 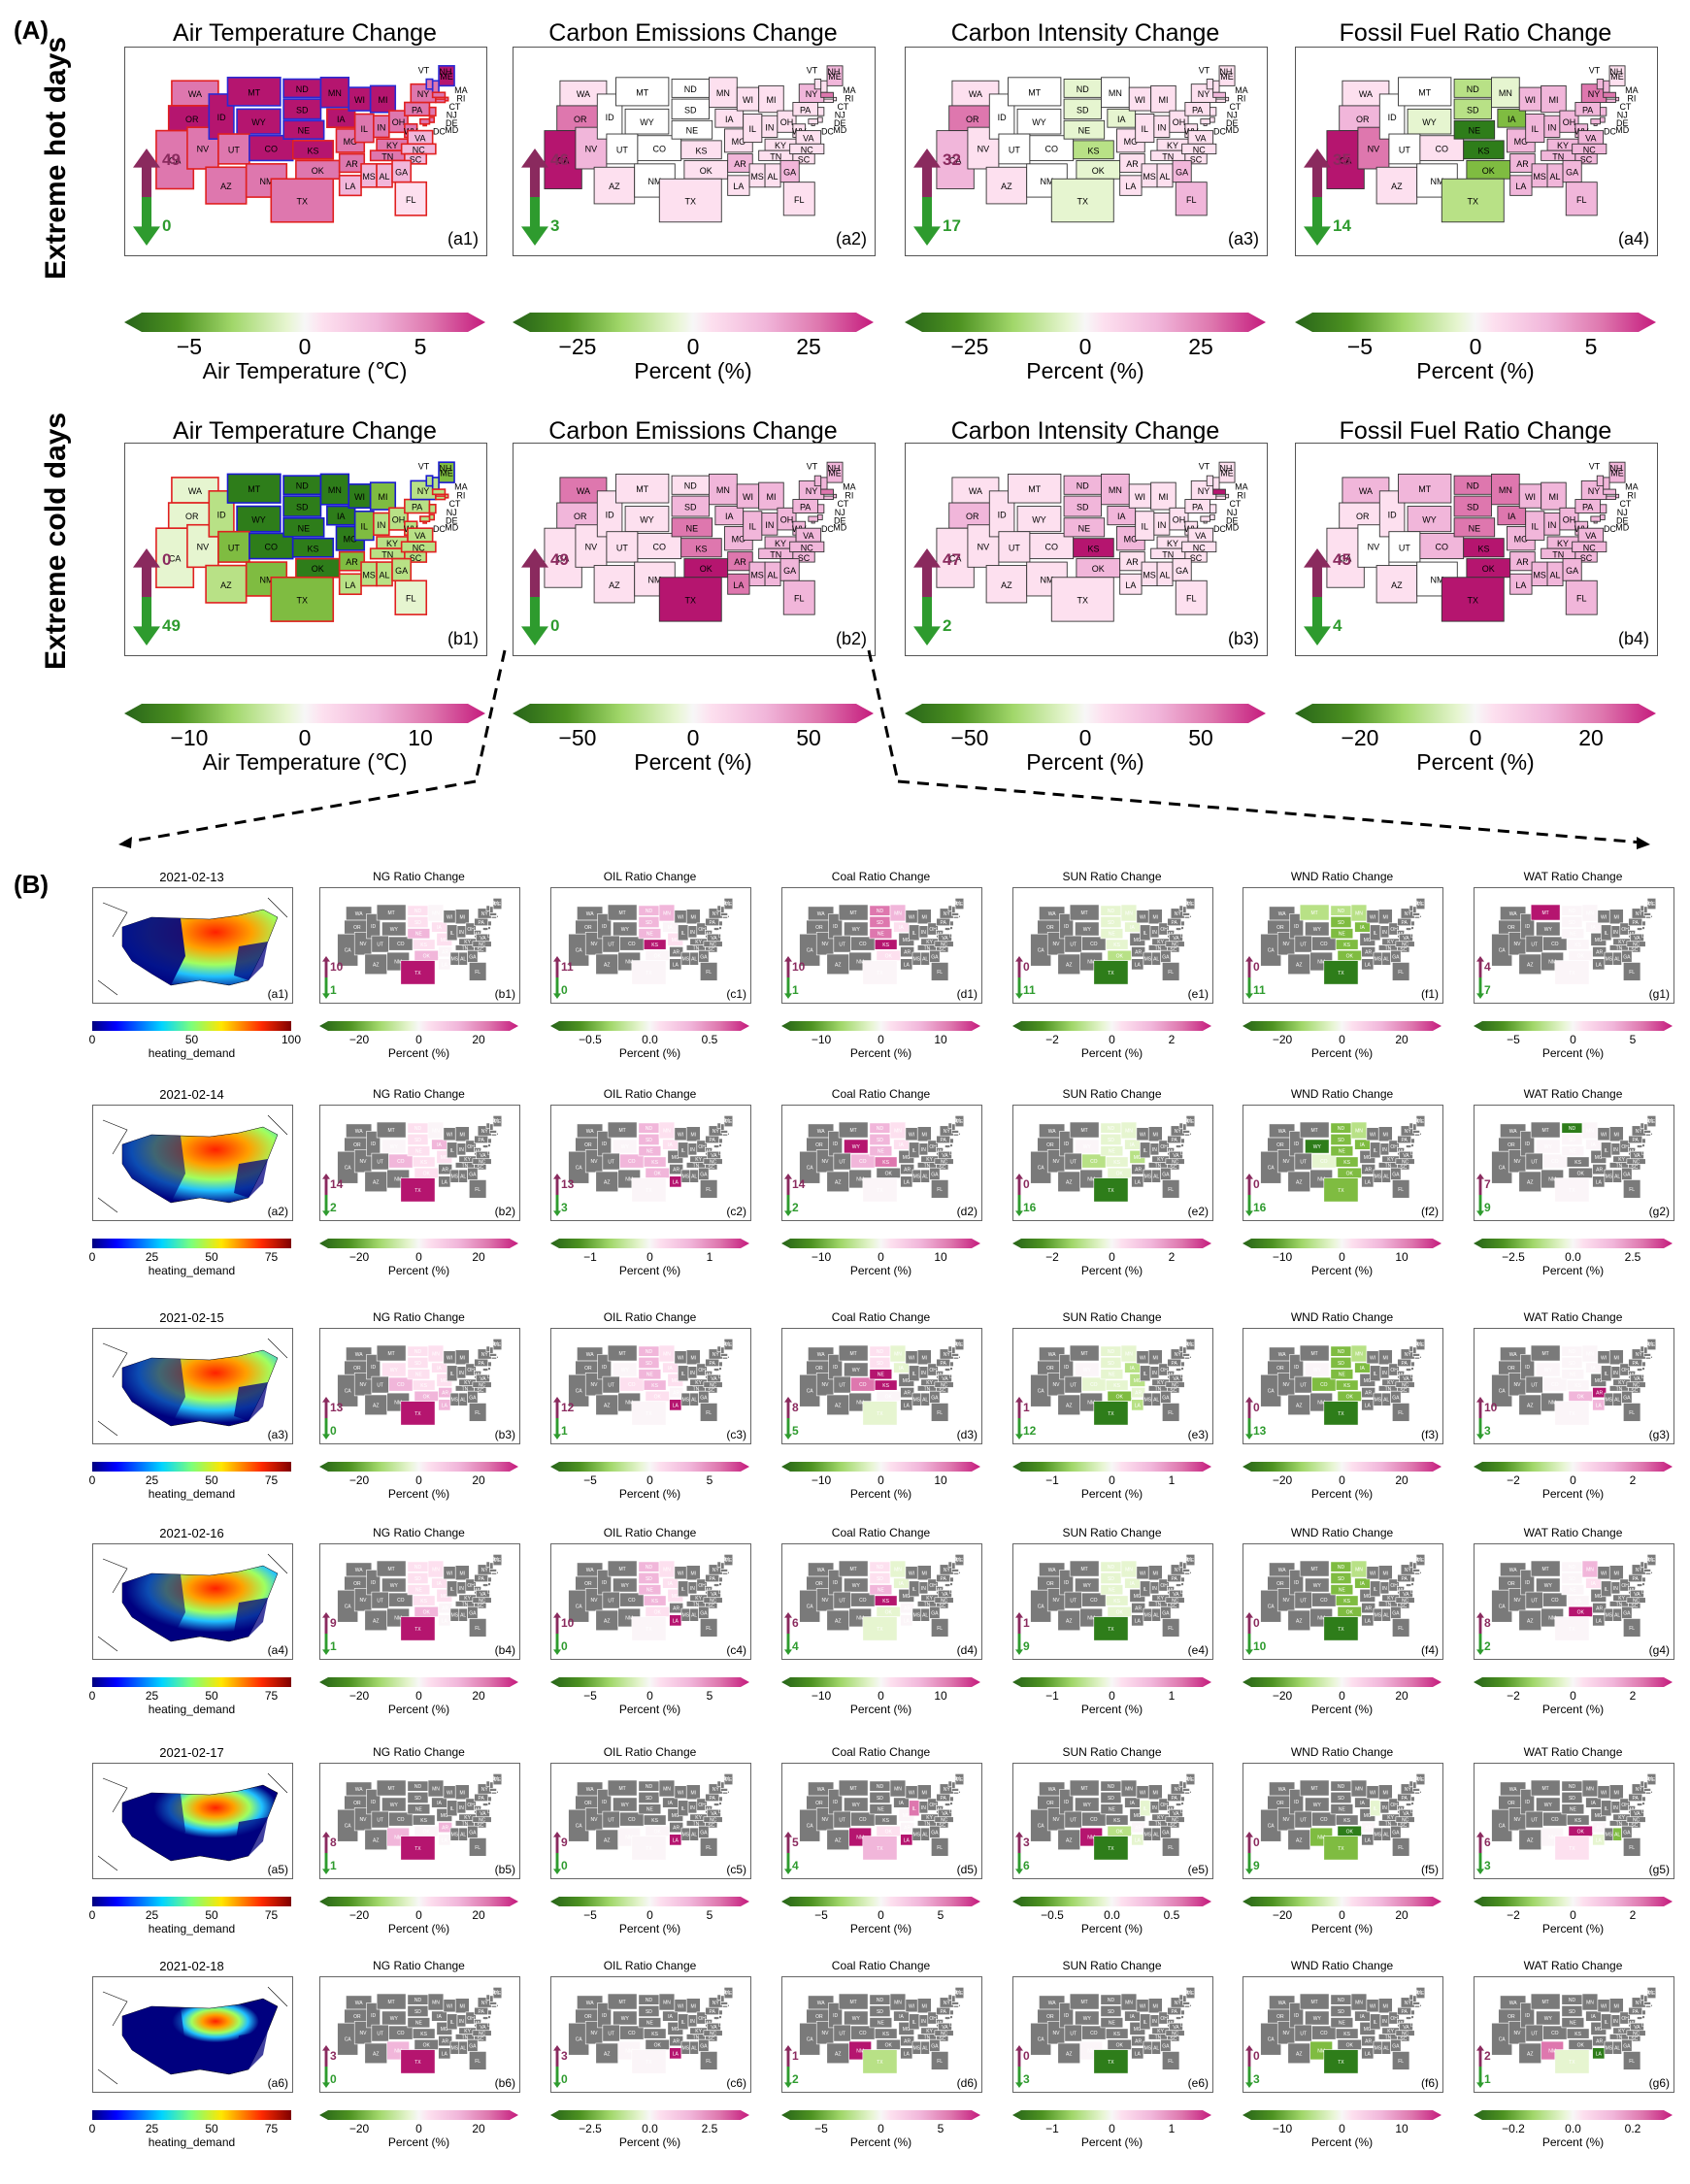 I want to click on state-vt, so click(x=487, y=908).